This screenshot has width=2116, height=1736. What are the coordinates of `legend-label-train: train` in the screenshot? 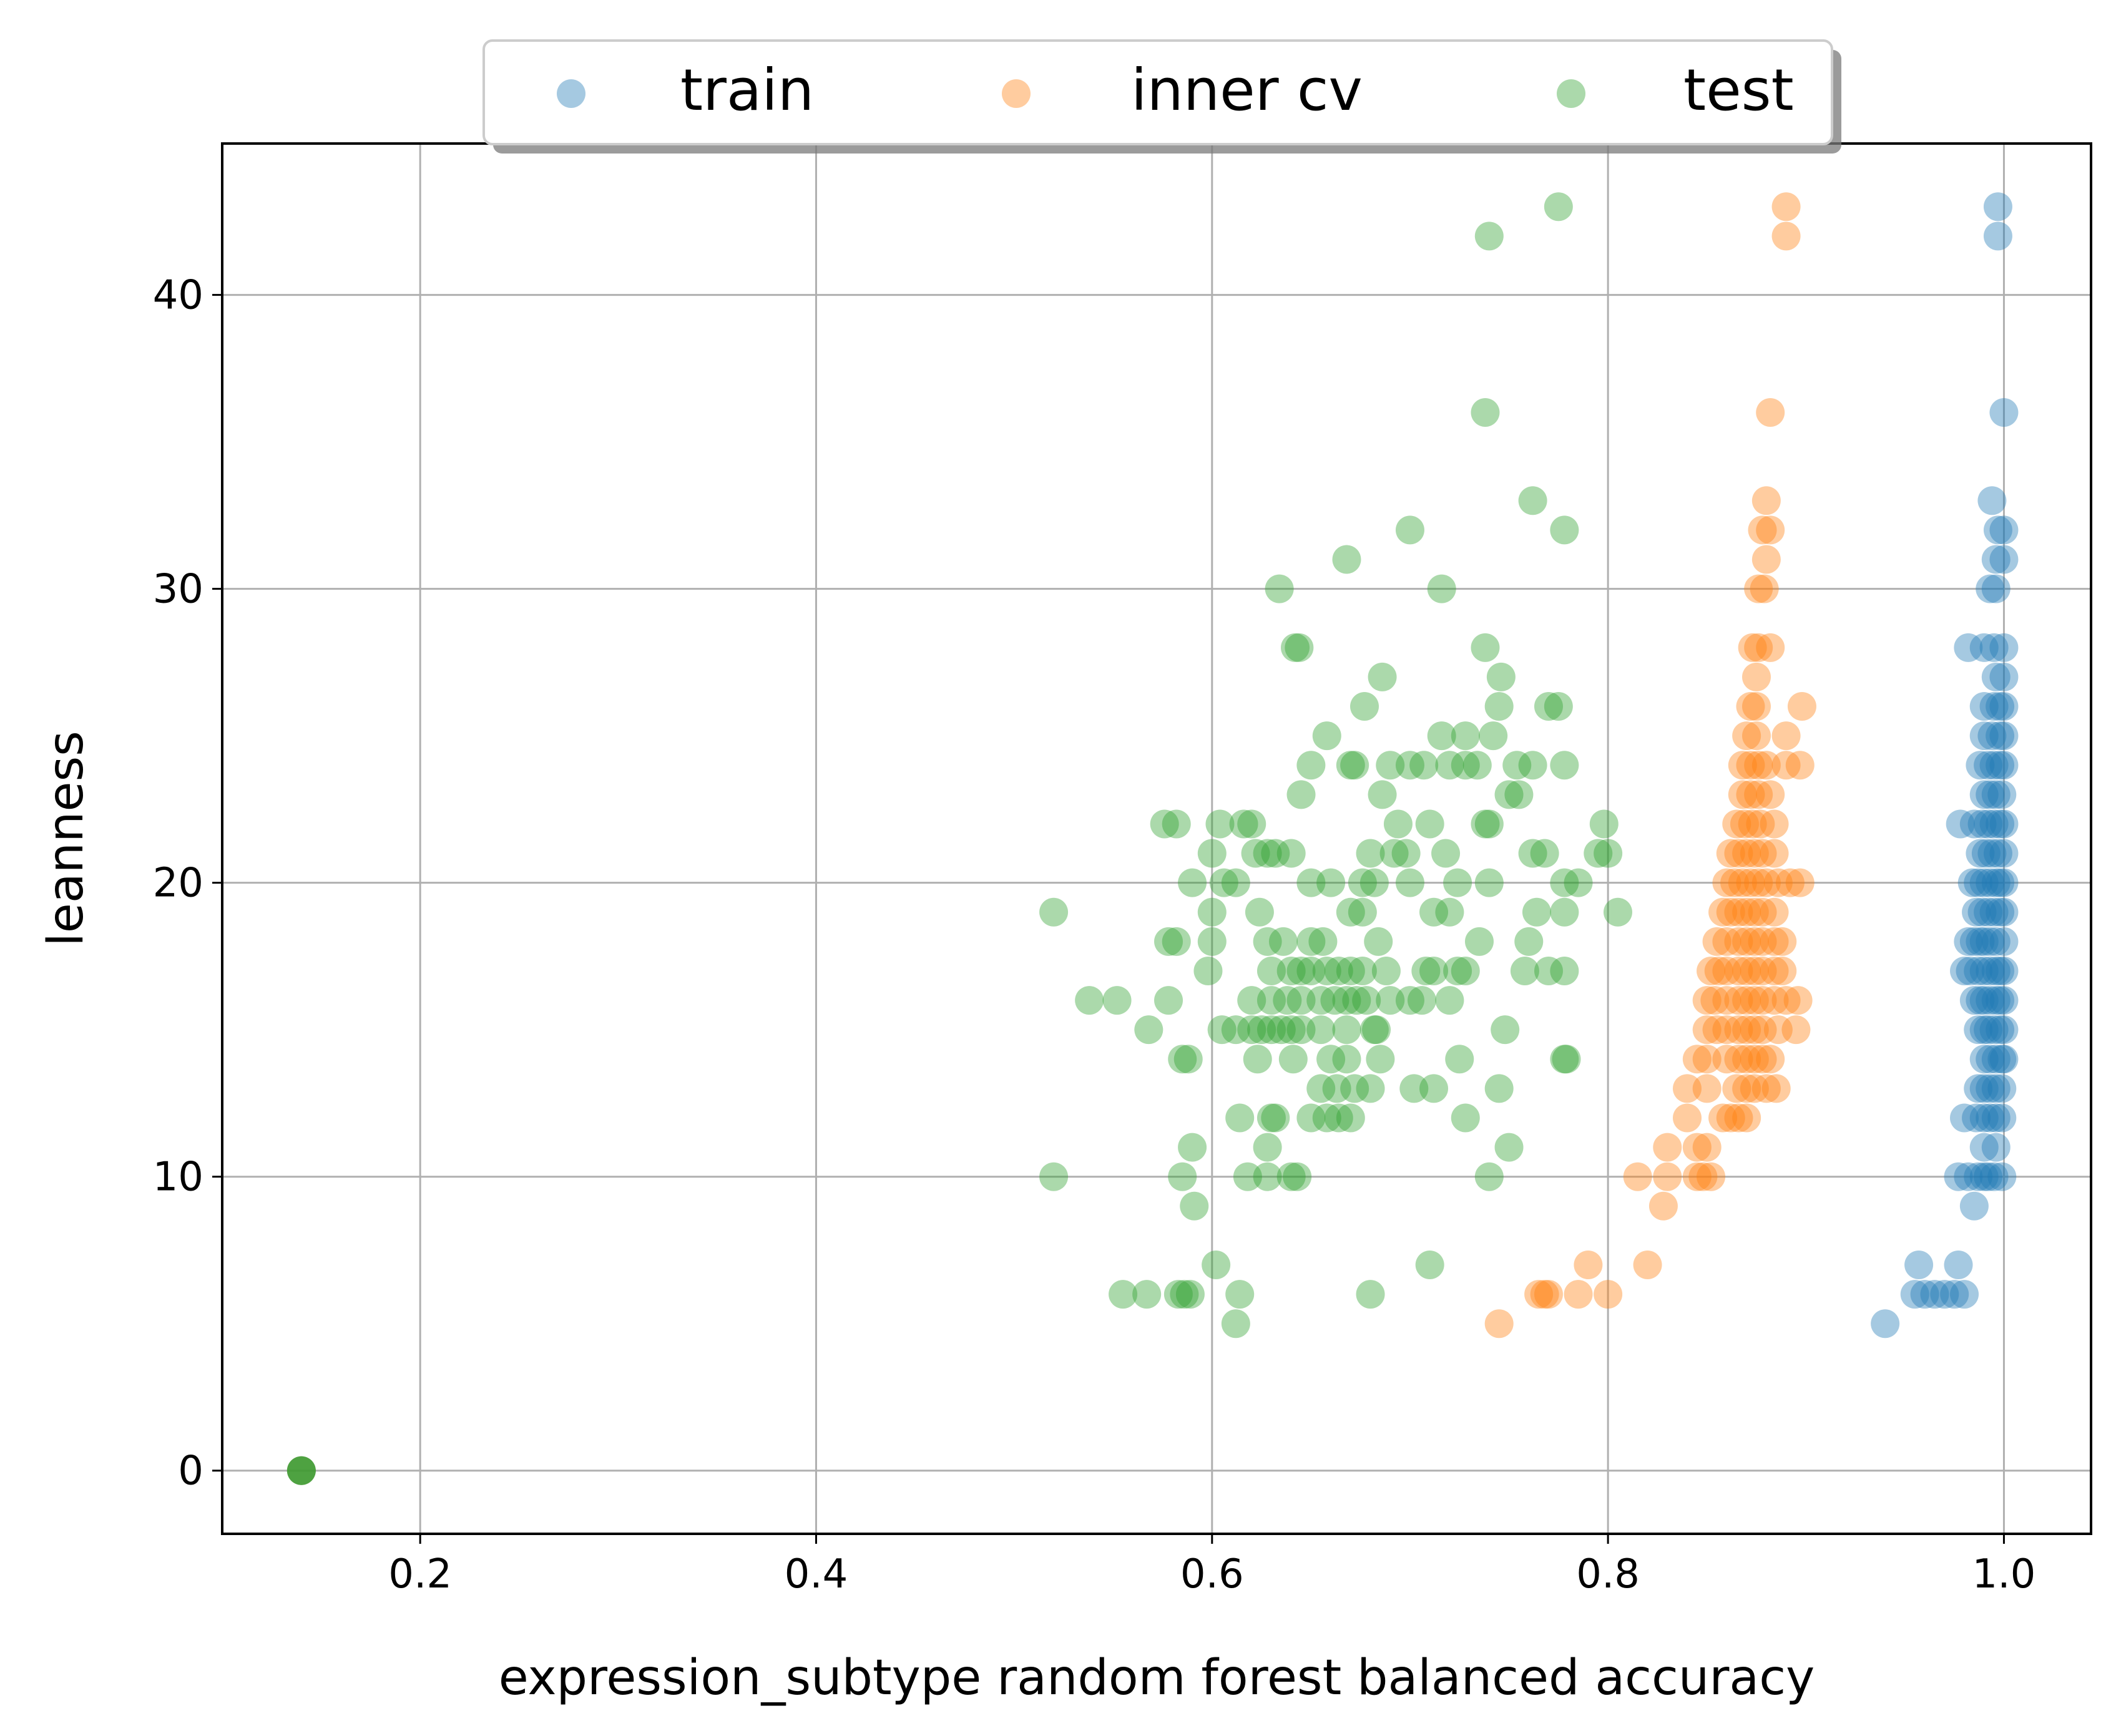 It's located at (747, 91).